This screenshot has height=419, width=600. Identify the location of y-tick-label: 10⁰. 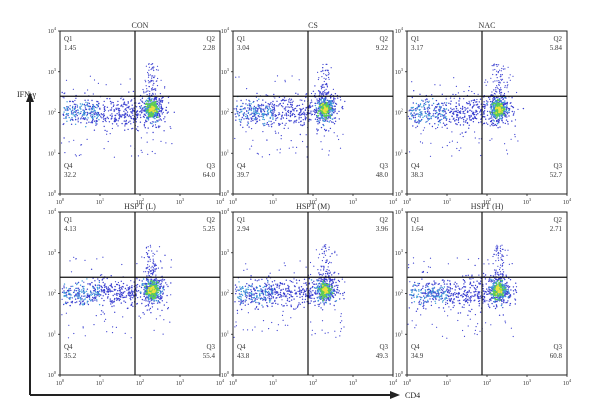
(52, 374).